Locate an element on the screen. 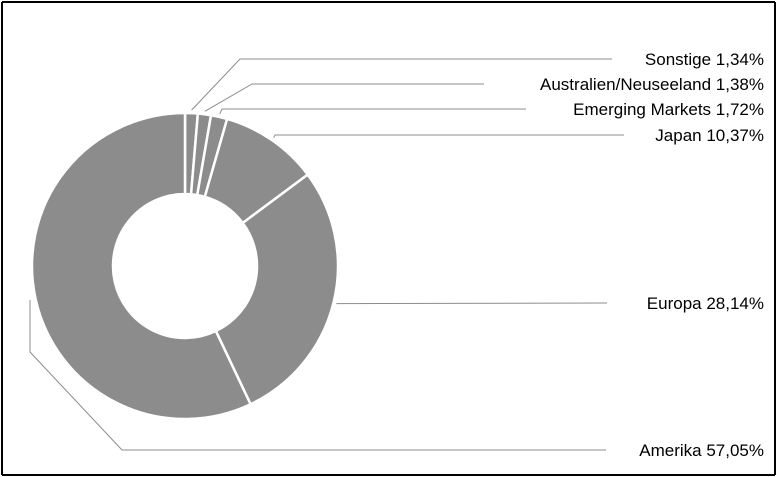 This screenshot has height=477, width=777. slice-label-emerging-markets: Emerging Markets 1,72% is located at coordinates (668, 109).